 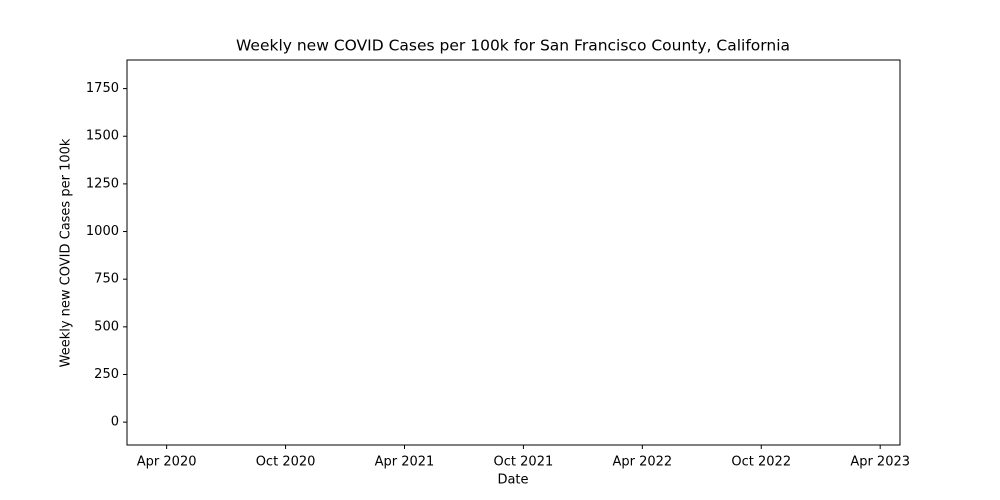 What do you see at coordinates (115, 422) in the screenshot?
I see `y-tick-label: 0` at bounding box center [115, 422].